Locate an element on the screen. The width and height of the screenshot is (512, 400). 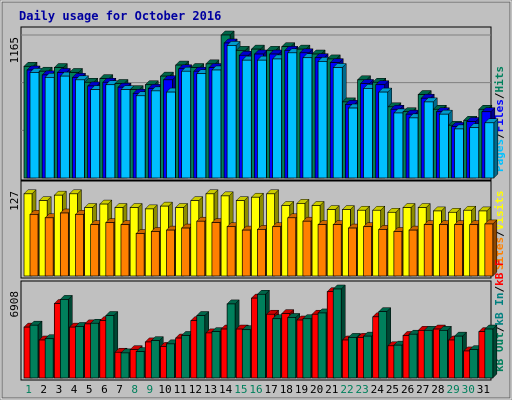
x-tick-label: 25 is located at coordinates (392, 389).